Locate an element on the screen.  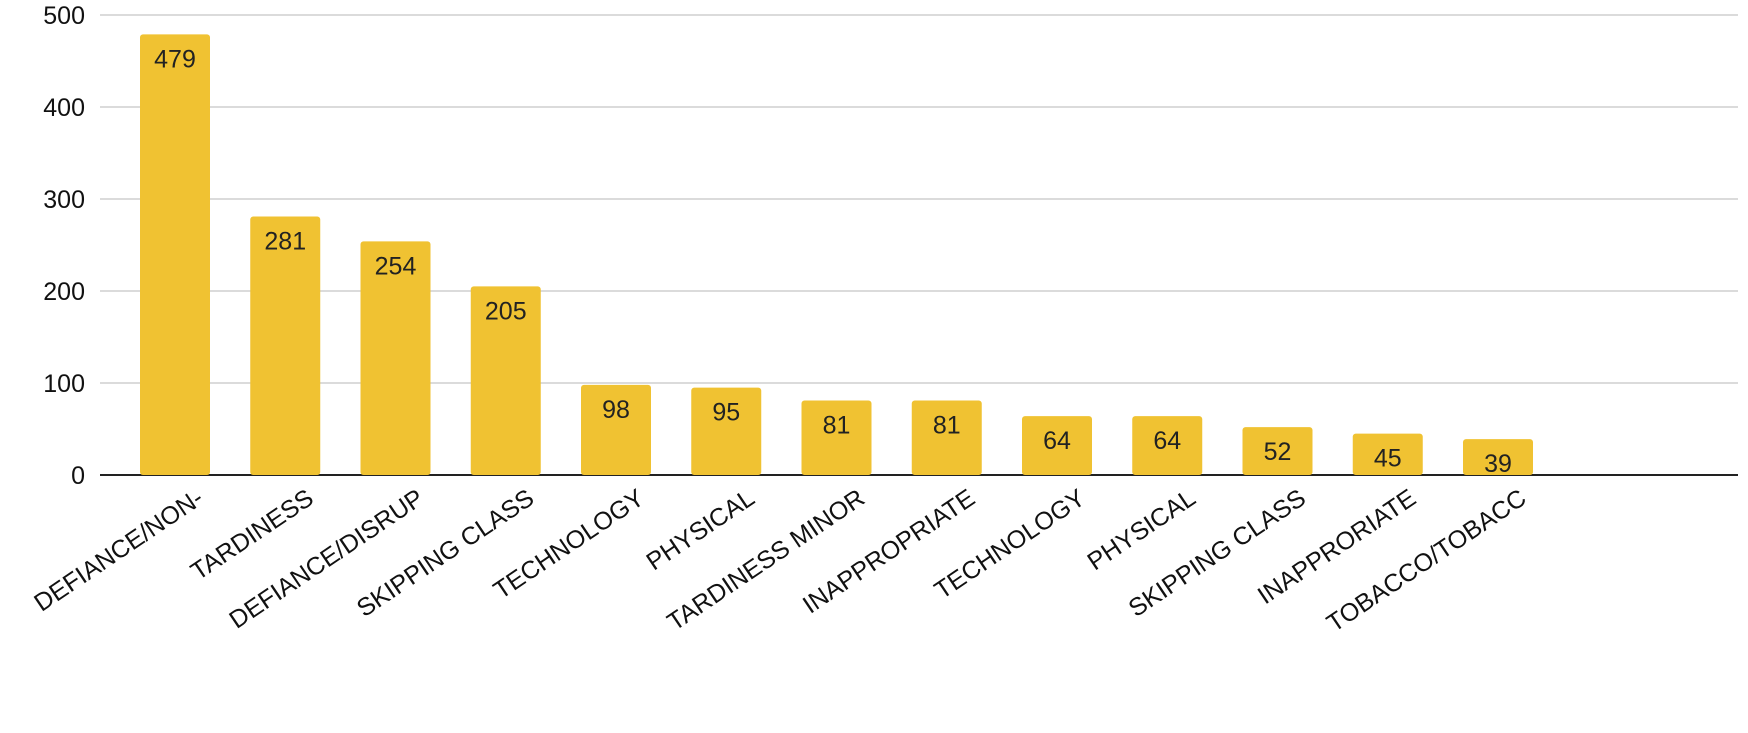
data-label: 205 is located at coordinates (506, 311).